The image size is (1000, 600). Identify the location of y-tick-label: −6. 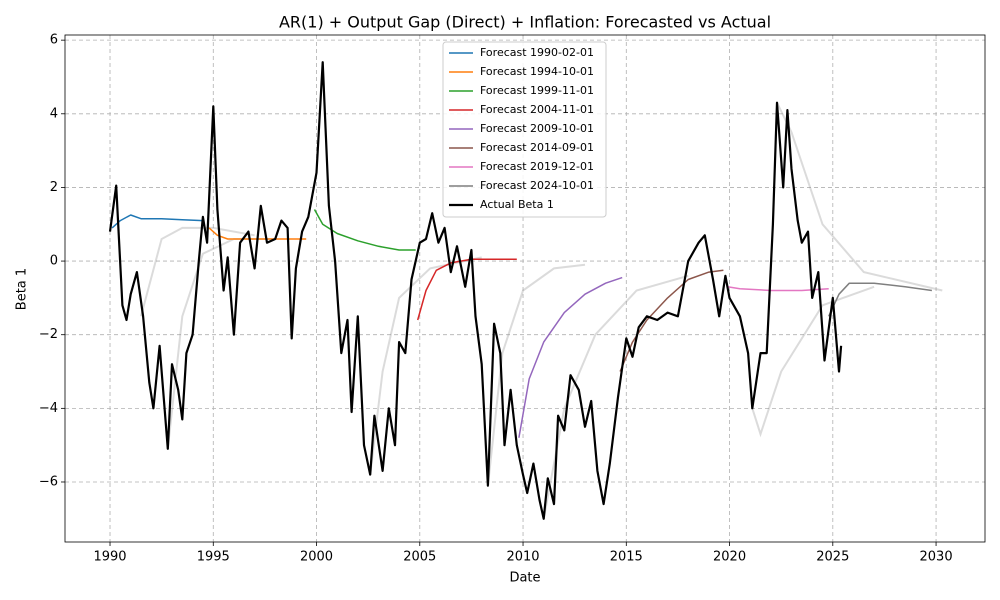
(48, 481).